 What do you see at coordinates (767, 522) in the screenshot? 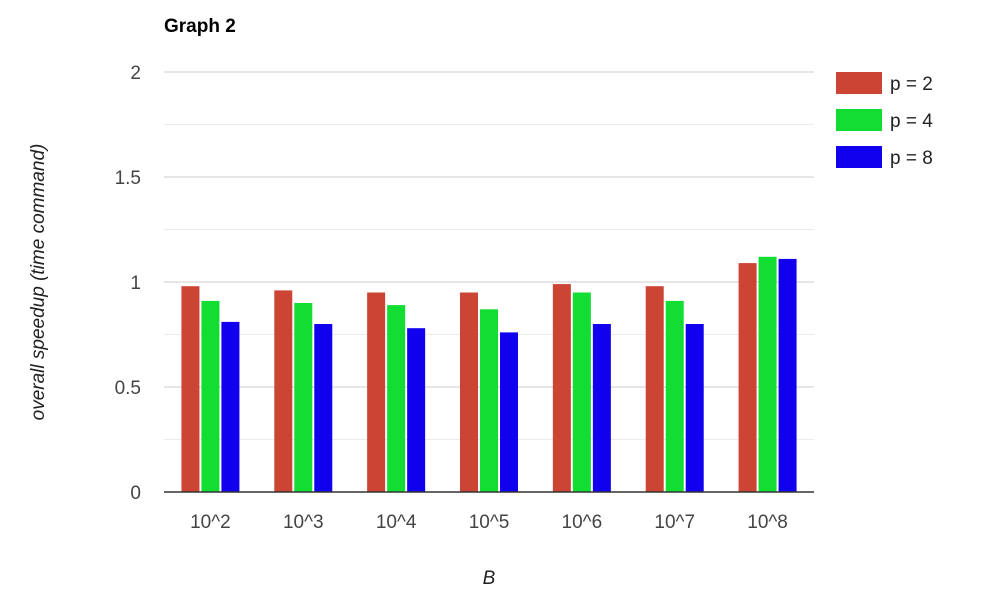
I see `x-tick-label: 10^8` at bounding box center [767, 522].